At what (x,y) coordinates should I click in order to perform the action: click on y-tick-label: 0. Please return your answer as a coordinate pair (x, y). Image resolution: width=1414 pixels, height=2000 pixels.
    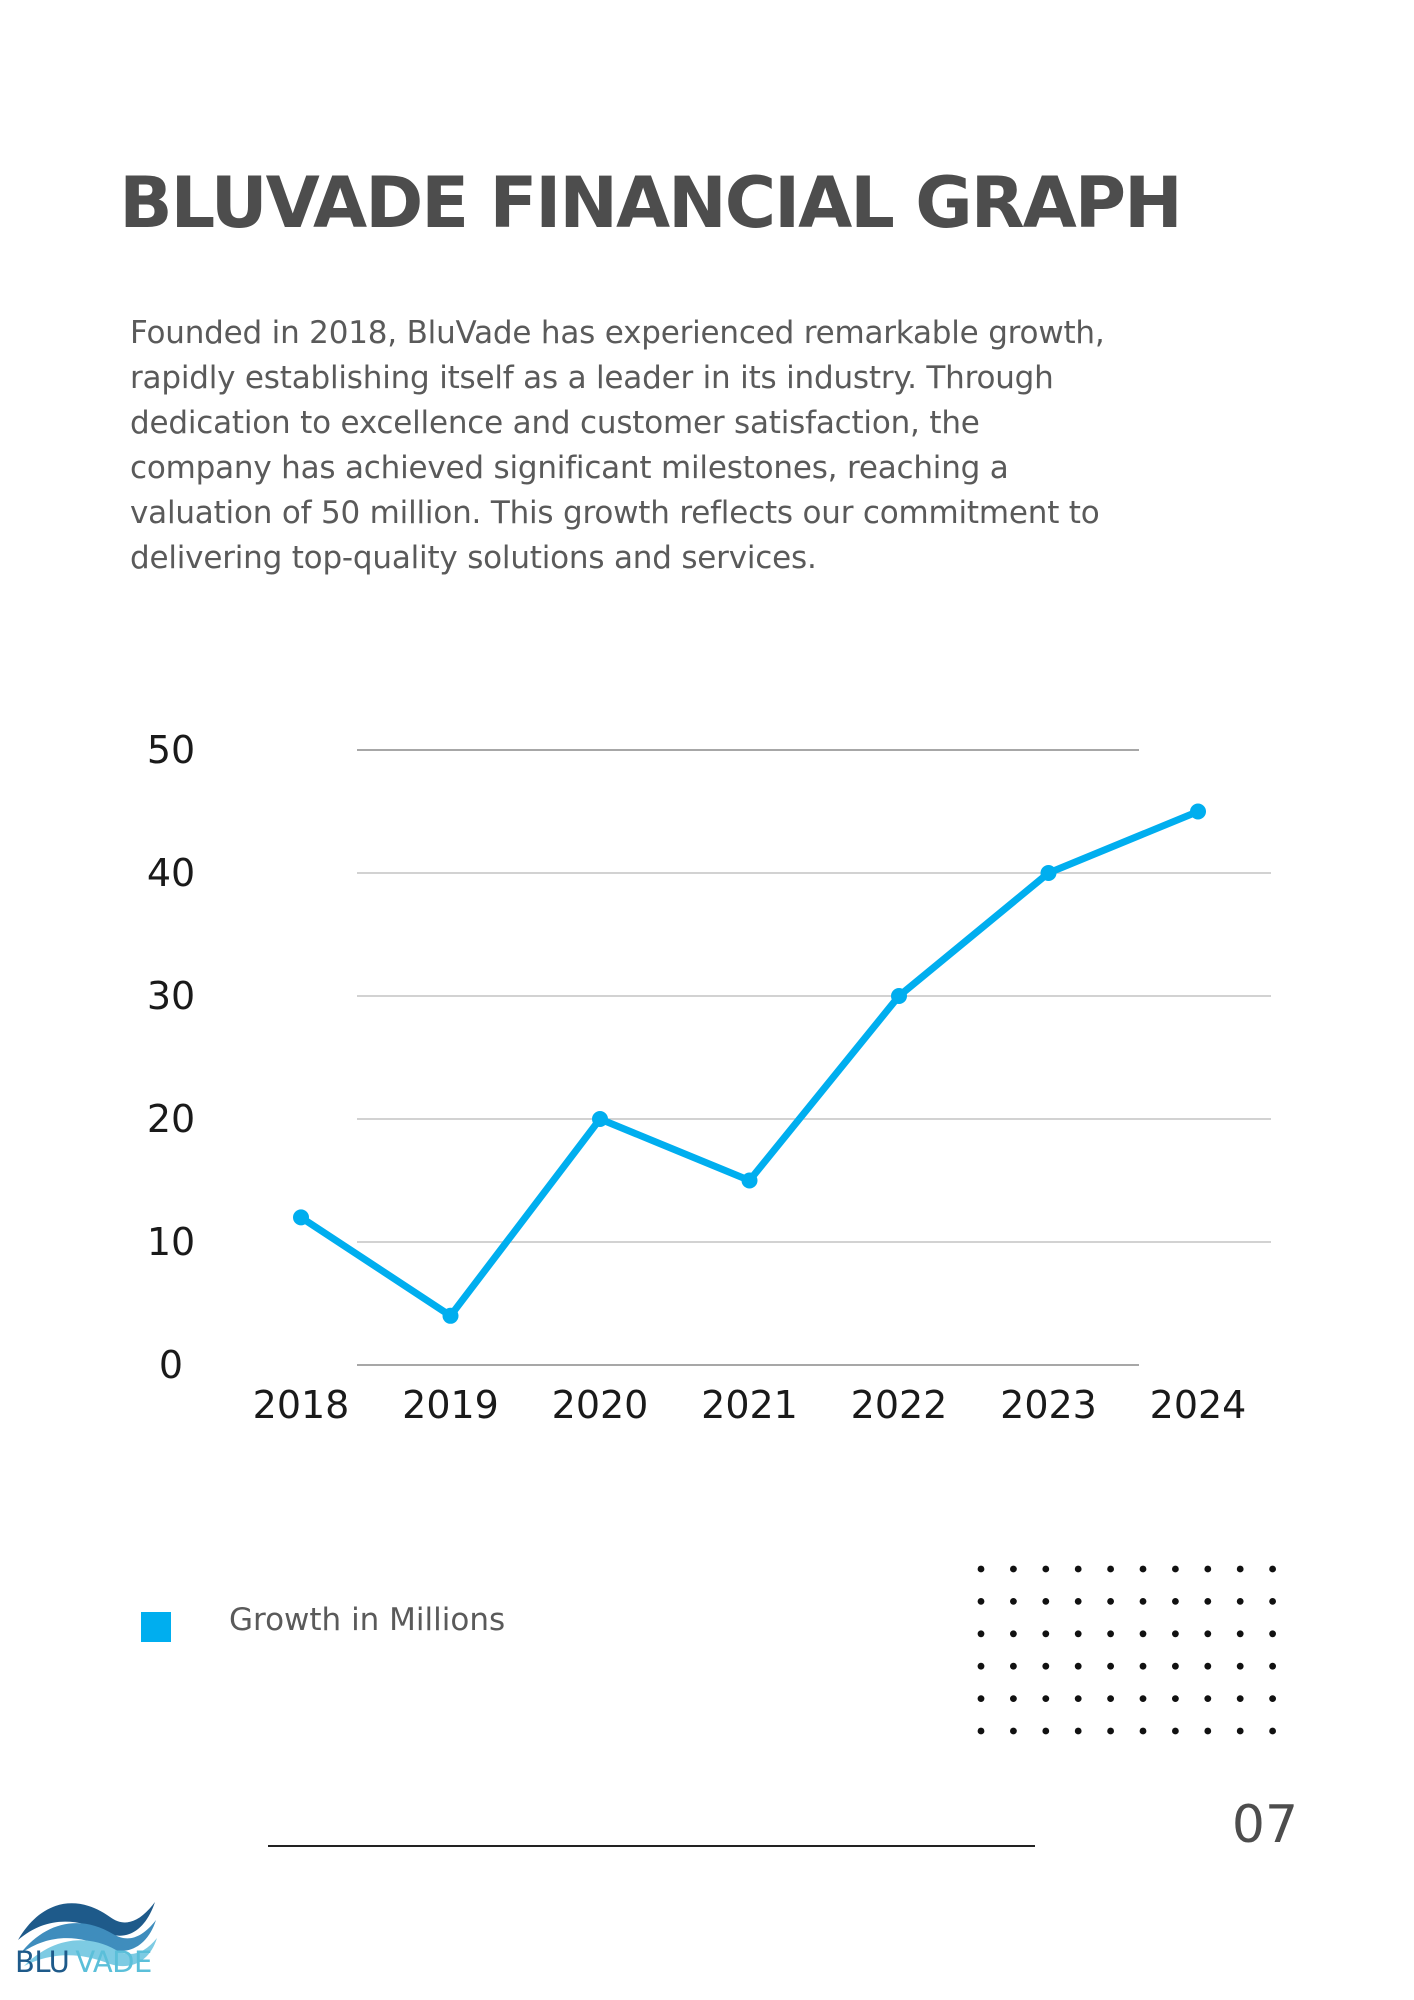
    Looking at the image, I should click on (171, 1365).